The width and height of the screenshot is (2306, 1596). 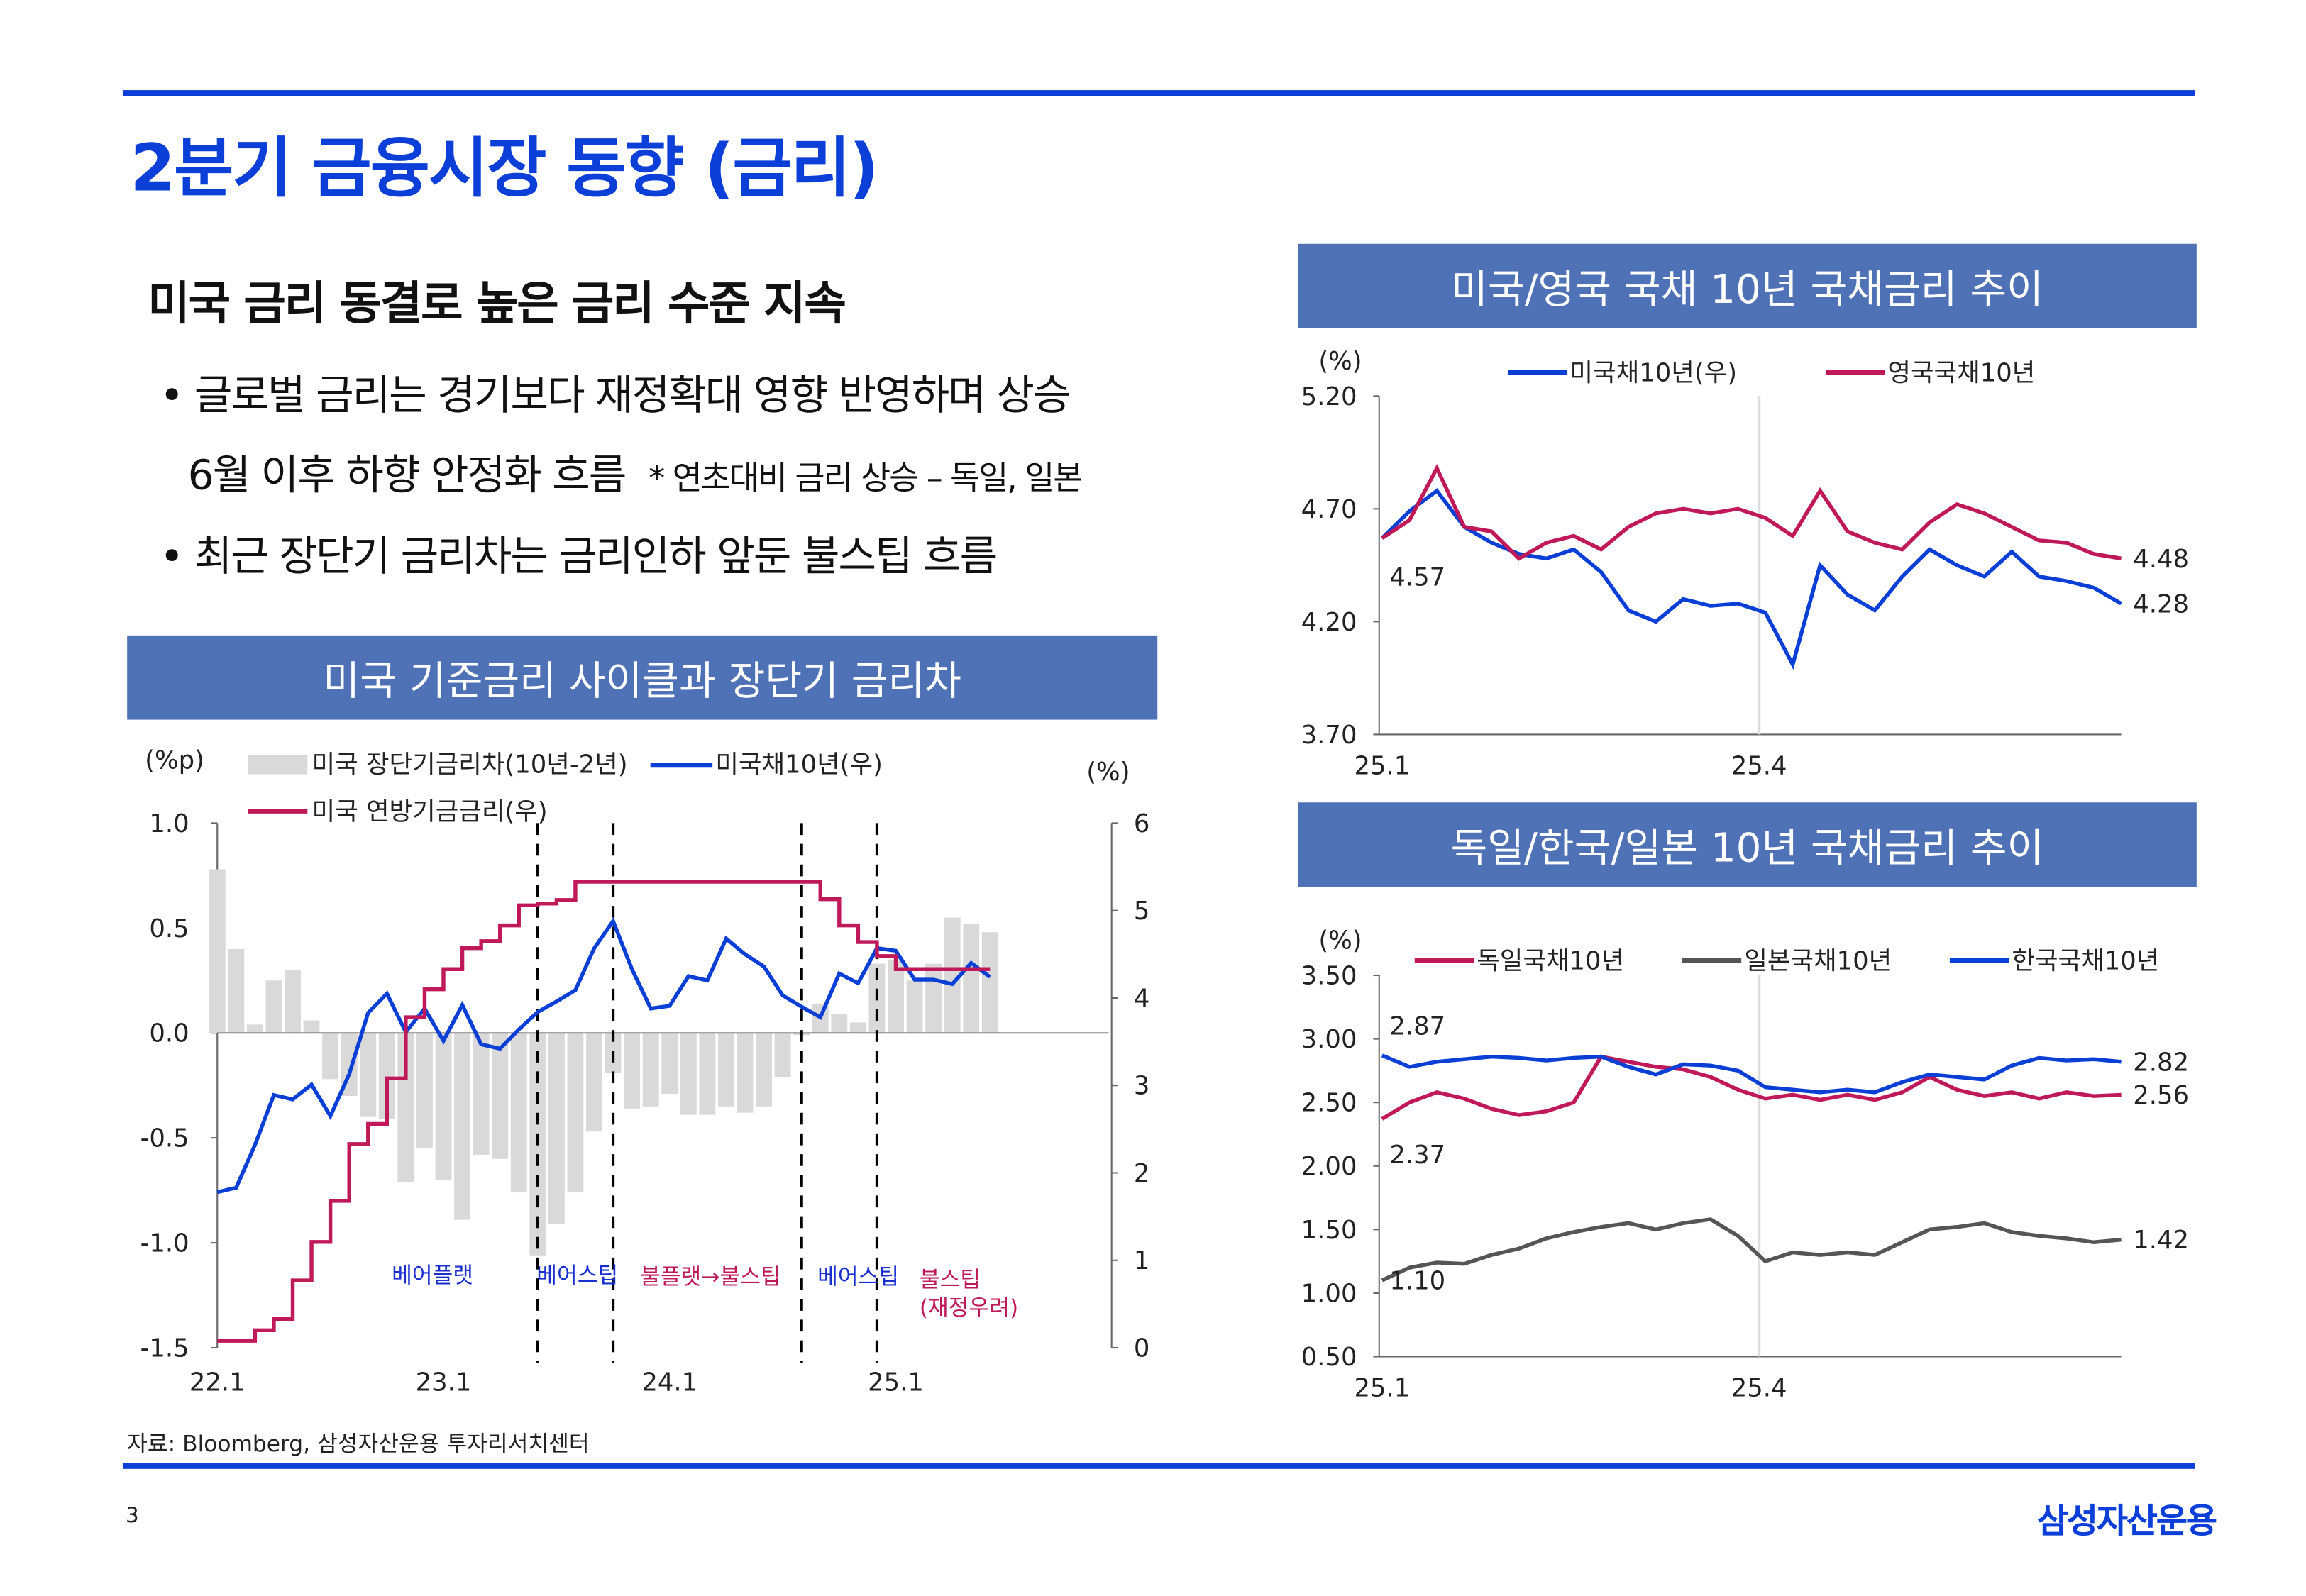 I want to click on page-title: 2분기 금융시장 동향 (금리), so click(x=504, y=169).